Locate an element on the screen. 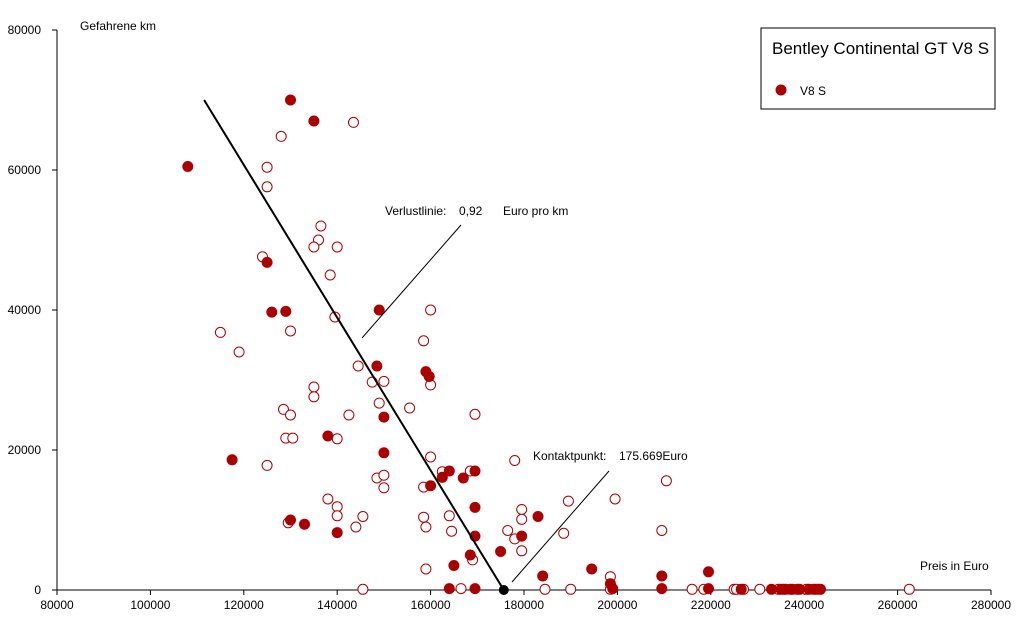 Image resolution: width=1020 pixels, height=620 pixels. x-tick-label: 220000 is located at coordinates (711, 605).